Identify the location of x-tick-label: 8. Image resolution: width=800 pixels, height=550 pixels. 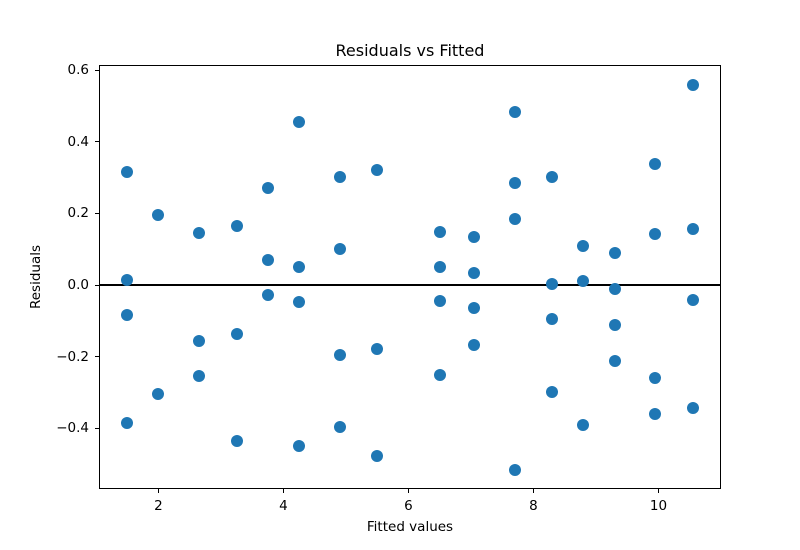
(533, 506).